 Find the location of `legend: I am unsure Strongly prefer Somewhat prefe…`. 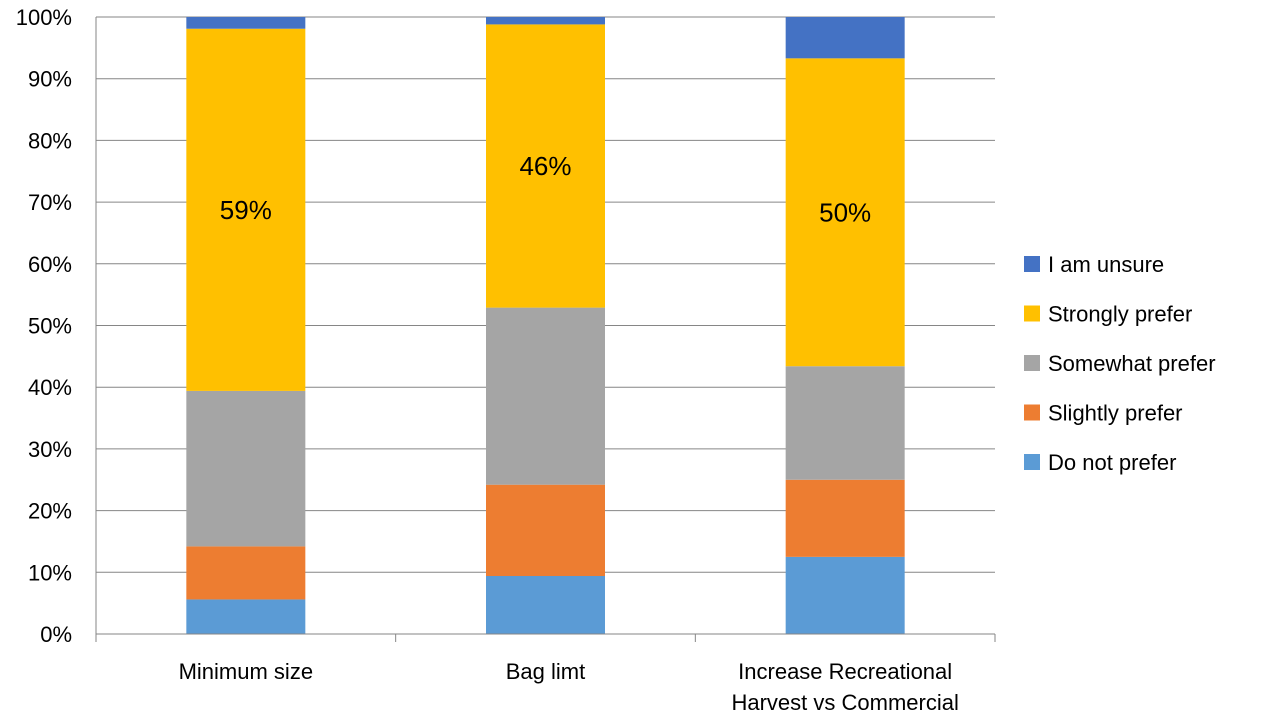

legend: I am unsure Strongly prefer Somewhat prefe… is located at coordinates (1120, 363).